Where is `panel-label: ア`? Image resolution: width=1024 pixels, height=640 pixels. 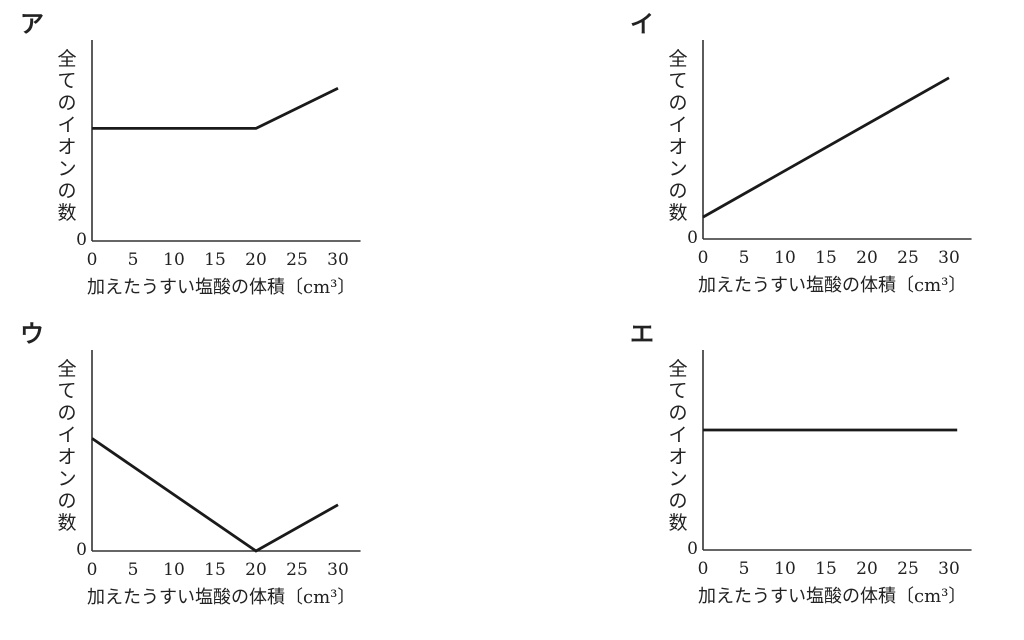
panel-label: ア is located at coordinates (32, 23).